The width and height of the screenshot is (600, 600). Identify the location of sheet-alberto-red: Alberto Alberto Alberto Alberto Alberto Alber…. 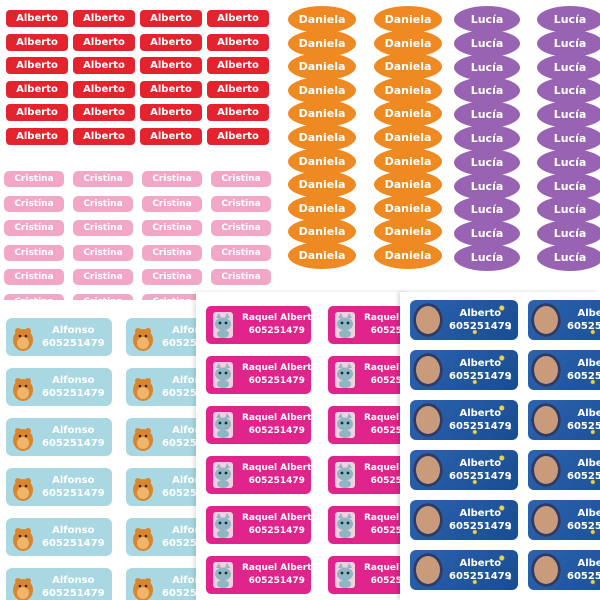
(138, 77).